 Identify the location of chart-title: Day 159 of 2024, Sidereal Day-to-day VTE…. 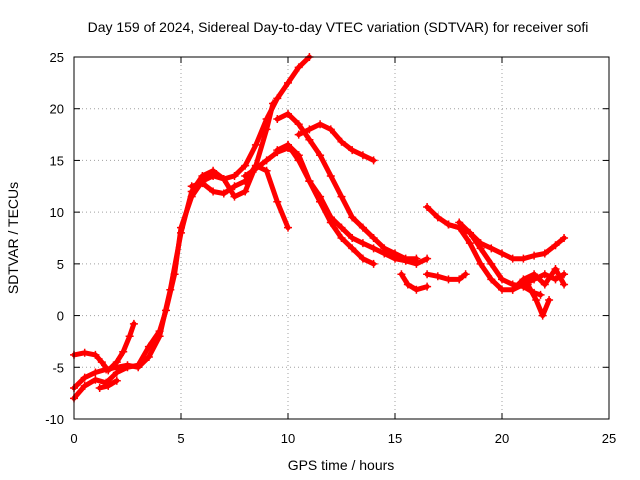
(338, 27).